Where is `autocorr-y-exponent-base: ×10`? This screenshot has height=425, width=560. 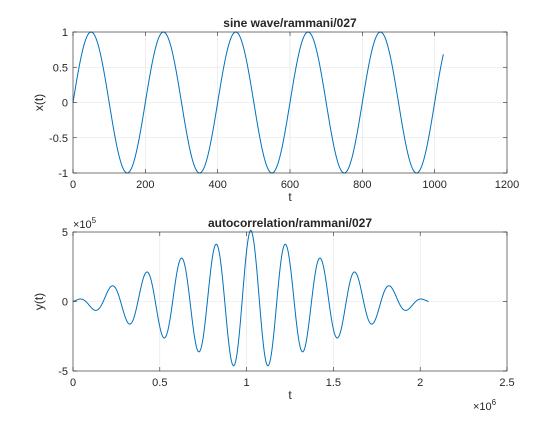 autocorr-y-exponent-base: ×10 is located at coordinates (82, 225).